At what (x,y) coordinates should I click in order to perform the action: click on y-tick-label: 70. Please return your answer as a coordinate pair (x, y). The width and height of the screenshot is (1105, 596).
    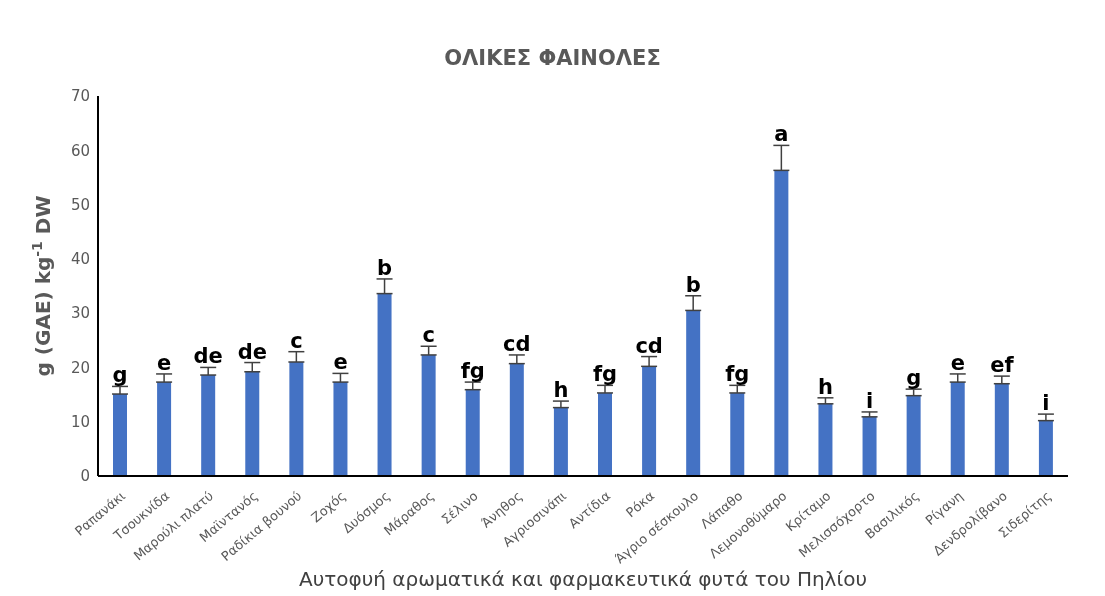
    Looking at the image, I should click on (80, 96).